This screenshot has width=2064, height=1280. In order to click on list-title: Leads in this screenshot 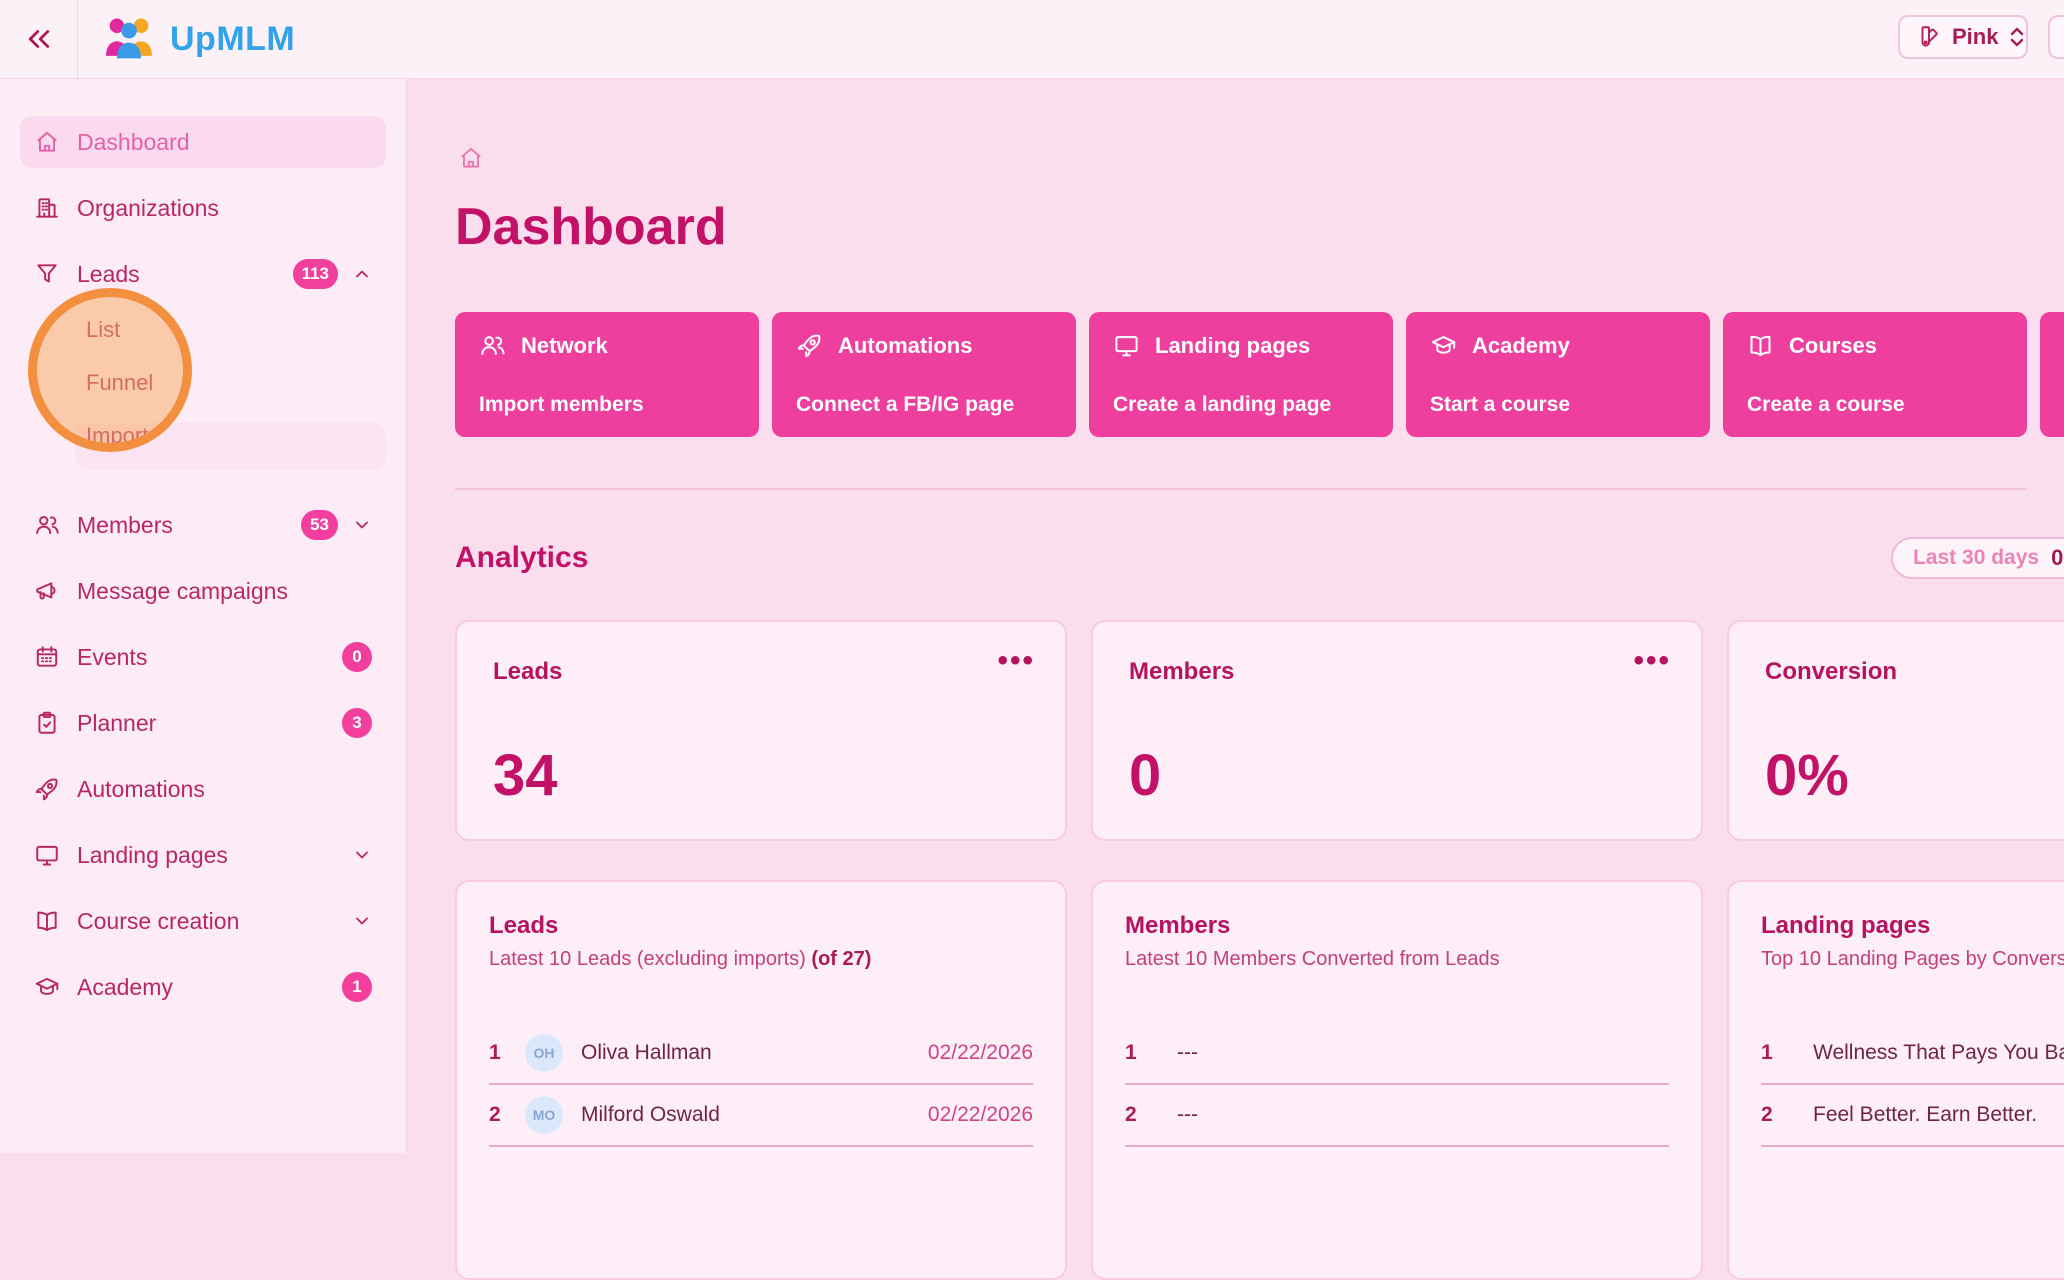, I will do `click(524, 925)`.